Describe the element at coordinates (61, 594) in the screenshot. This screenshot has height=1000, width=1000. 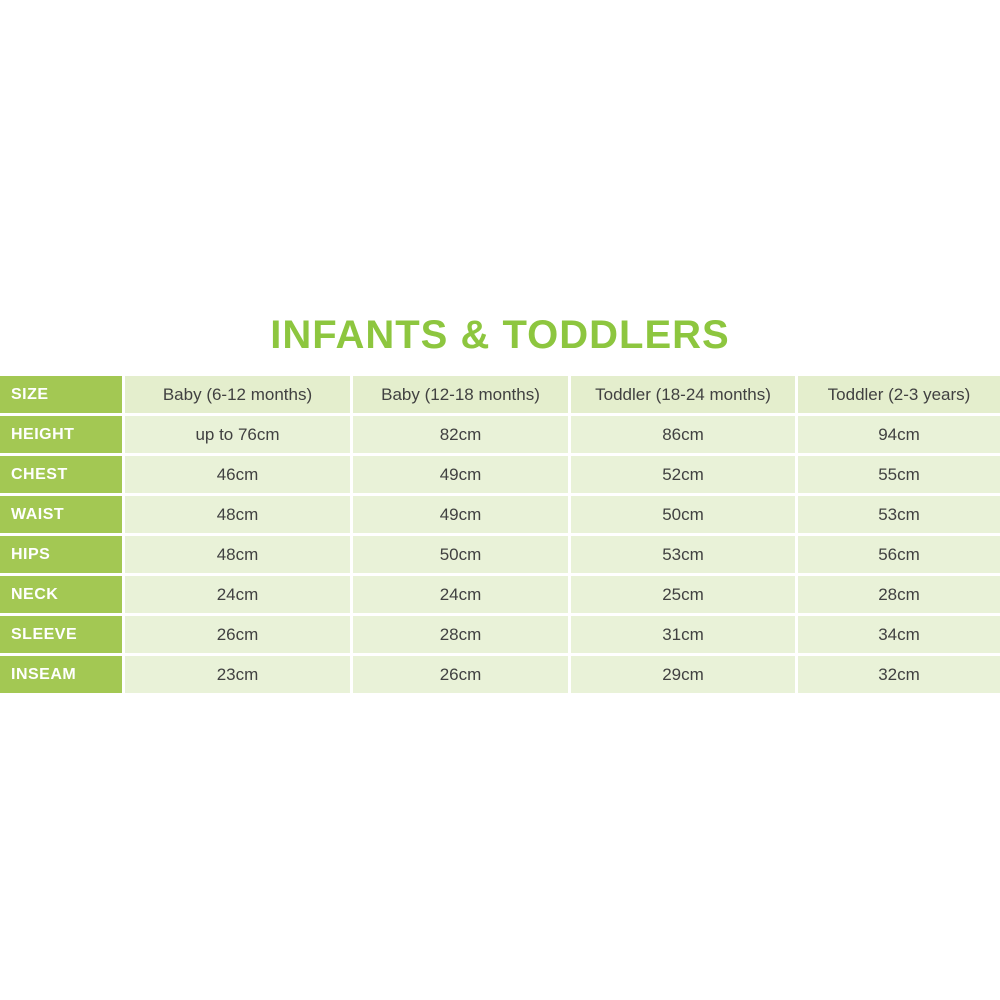
I see `row-label-neck: NECK` at that location.